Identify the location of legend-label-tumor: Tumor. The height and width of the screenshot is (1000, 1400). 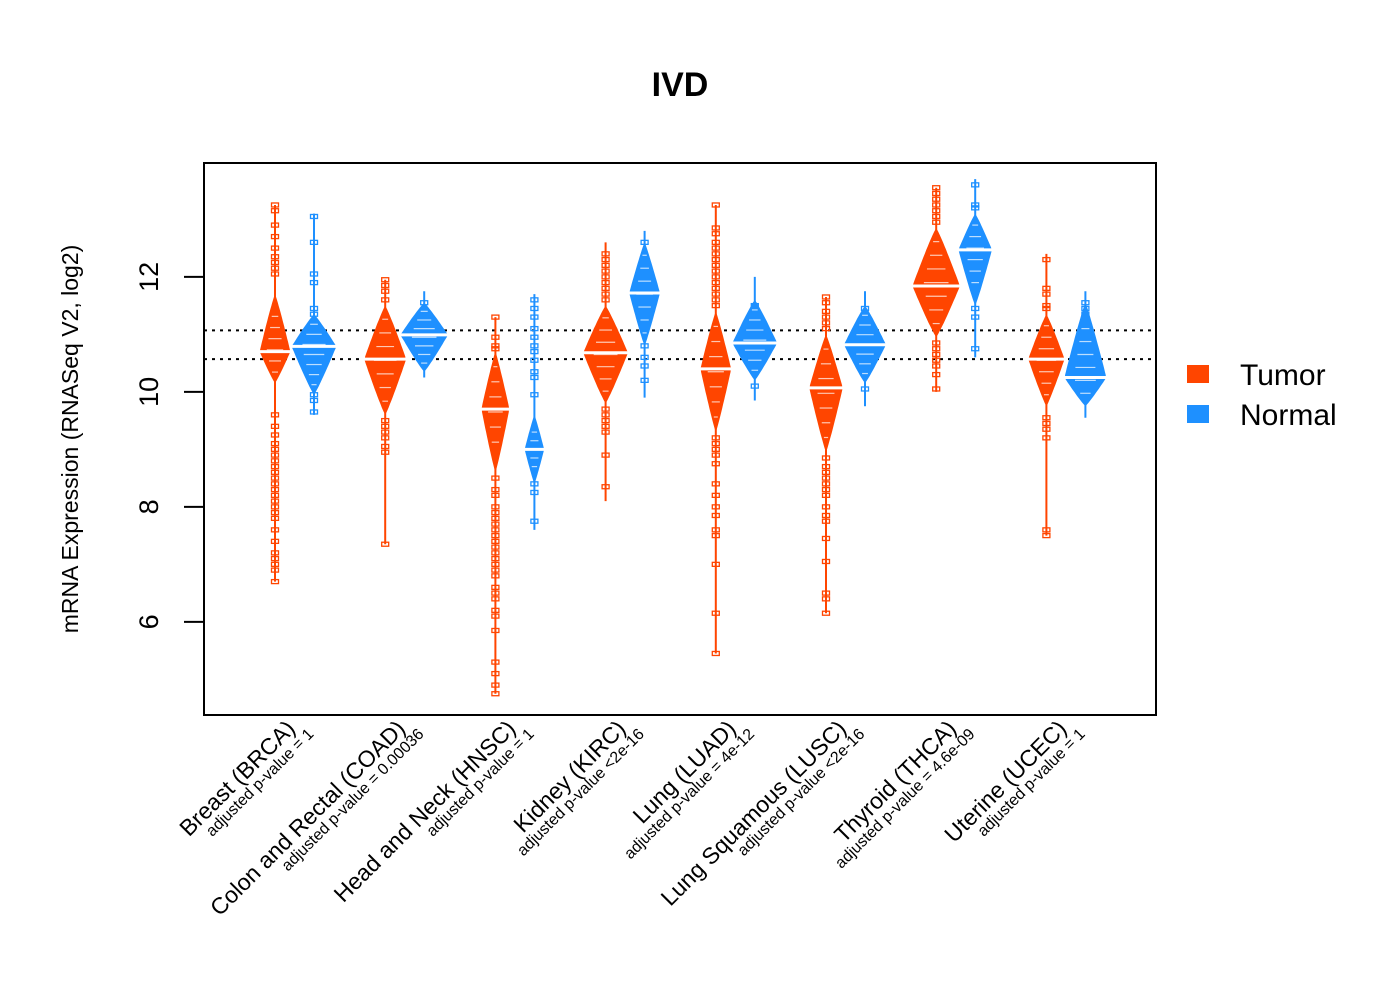
(1283, 375).